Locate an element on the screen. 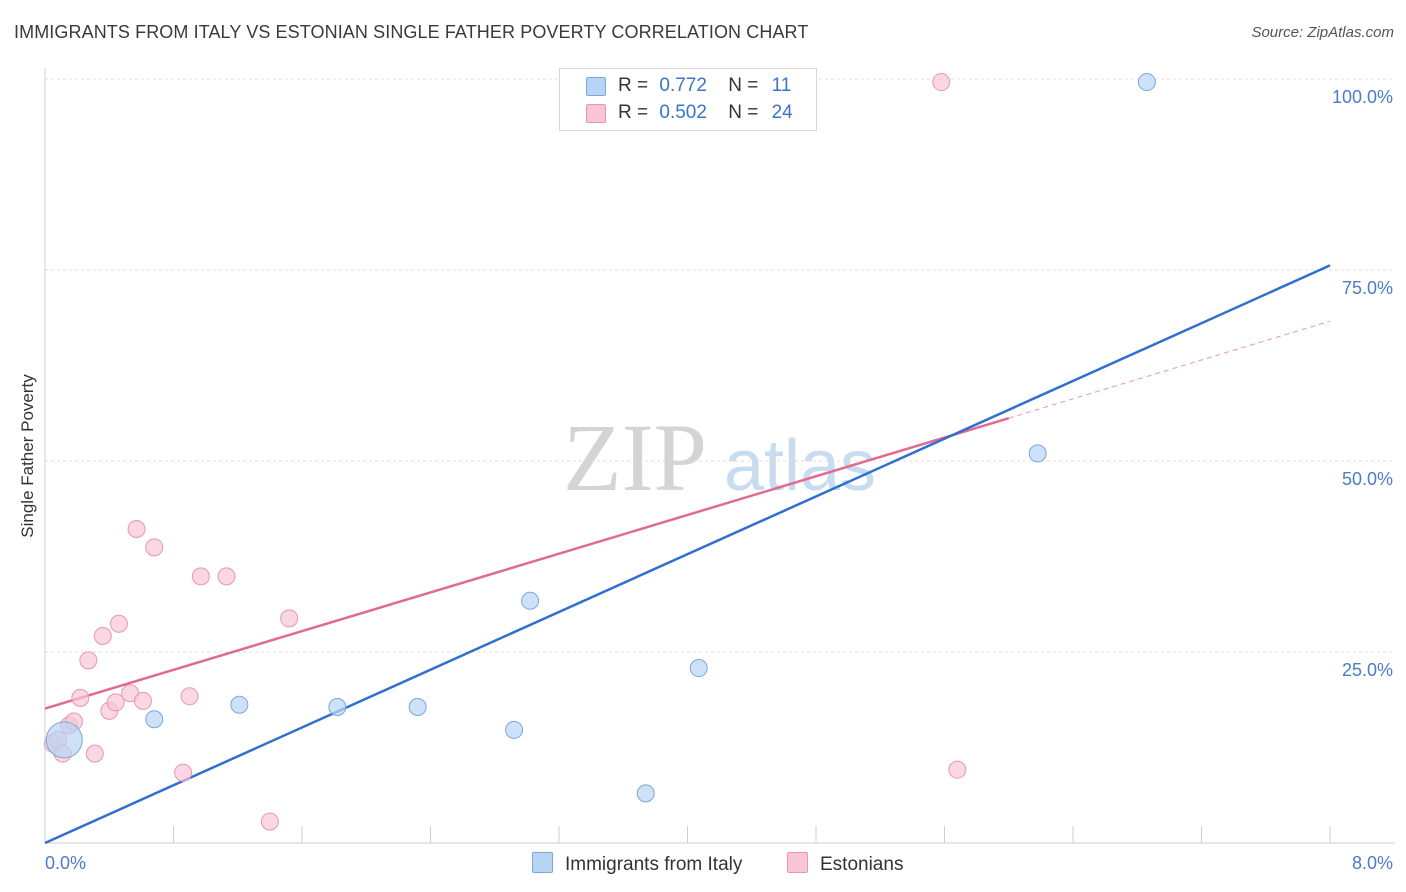 The width and height of the screenshot is (1406, 892). italy-n-value: 11 is located at coordinates (781, 85).